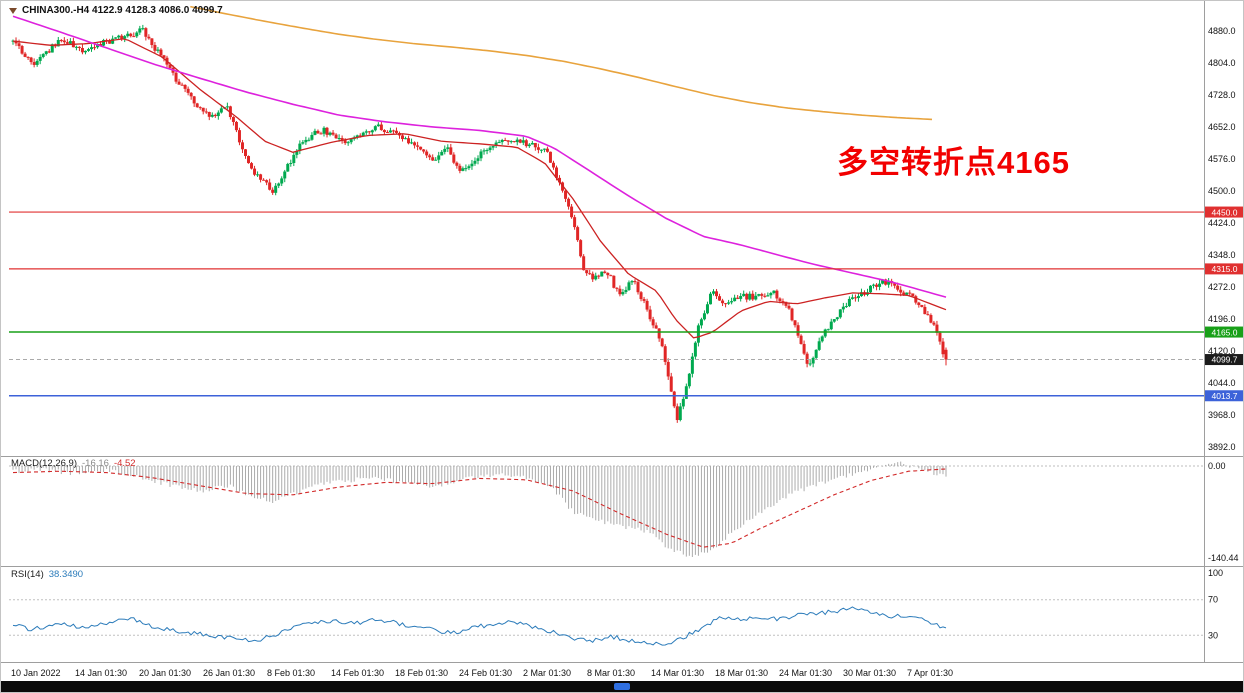  What do you see at coordinates (1222, 223) in the screenshot?
I see `svg-text: 4424.0` at bounding box center [1222, 223].